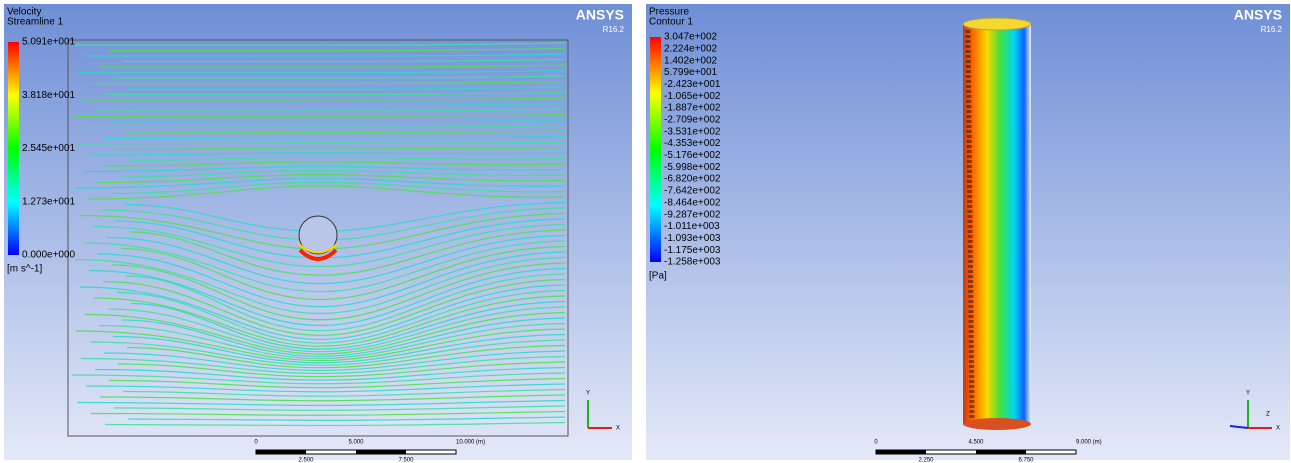  I want to click on panel-subtitle: Contour 1, so click(671, 22).